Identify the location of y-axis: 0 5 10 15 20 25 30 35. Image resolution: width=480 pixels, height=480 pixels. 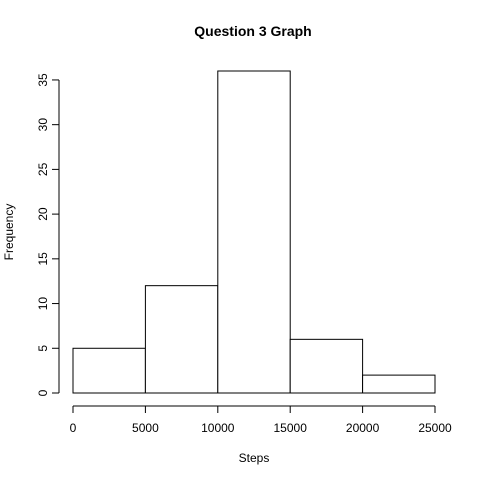
(48, 234).